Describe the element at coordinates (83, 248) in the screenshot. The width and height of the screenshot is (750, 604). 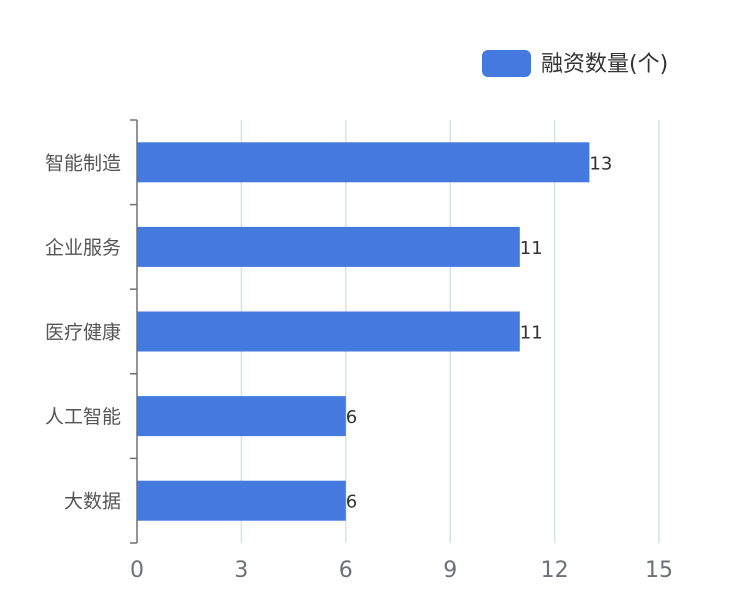
I see `category-label: 企业服务` at that location.